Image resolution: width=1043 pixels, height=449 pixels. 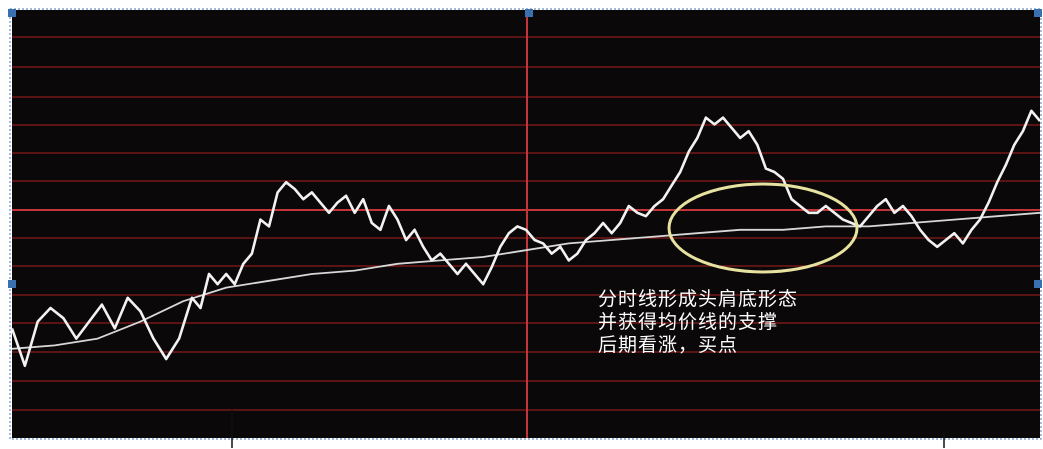 What do you see at coordinates (668, 345) in the screenshot?
I see `annotation-line-3: 后期看涨，买点` at bounding box center [668, 345].